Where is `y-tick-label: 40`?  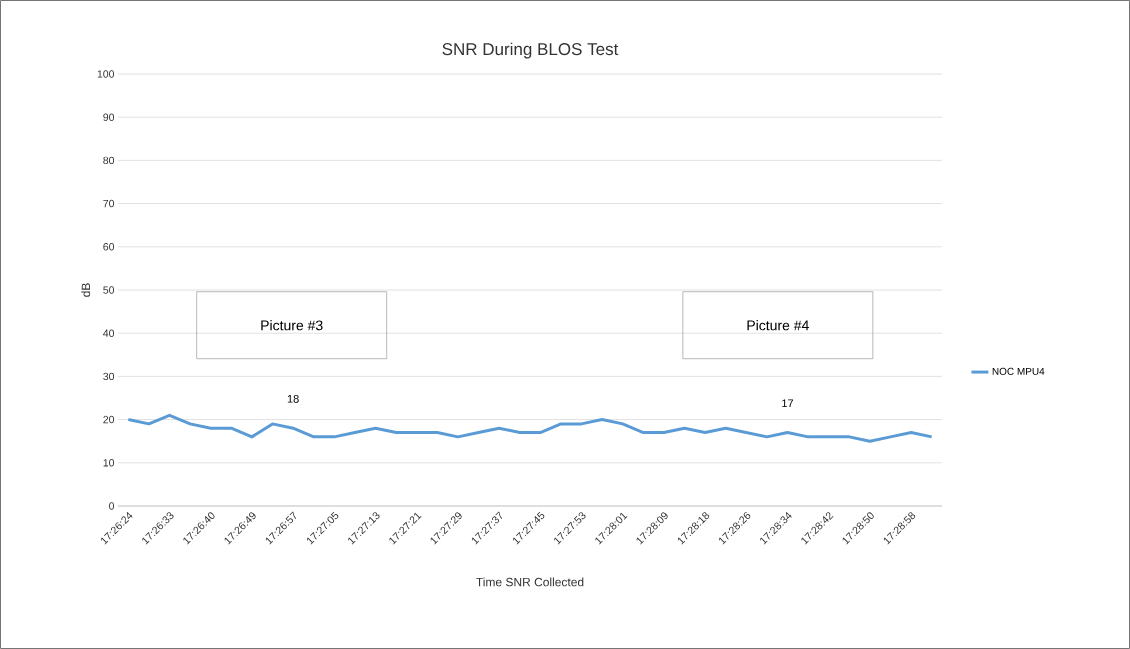 y-tick-label: 40 is located at coordinates (109, 333).